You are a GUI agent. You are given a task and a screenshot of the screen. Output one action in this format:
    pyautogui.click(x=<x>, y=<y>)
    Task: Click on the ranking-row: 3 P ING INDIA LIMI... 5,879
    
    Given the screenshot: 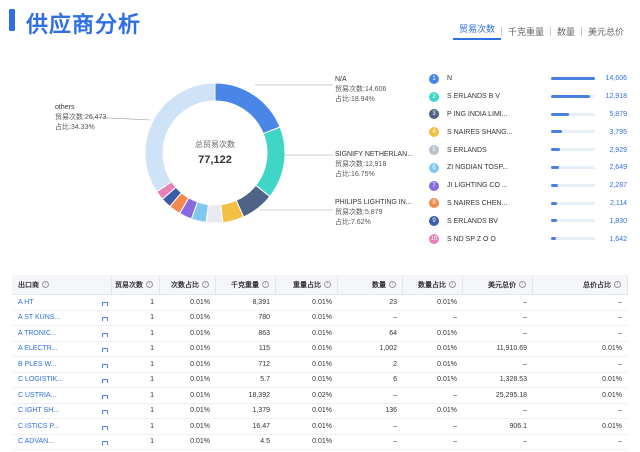 What is the action you would take?
    pyautogui.click(x=527, y=115)
    